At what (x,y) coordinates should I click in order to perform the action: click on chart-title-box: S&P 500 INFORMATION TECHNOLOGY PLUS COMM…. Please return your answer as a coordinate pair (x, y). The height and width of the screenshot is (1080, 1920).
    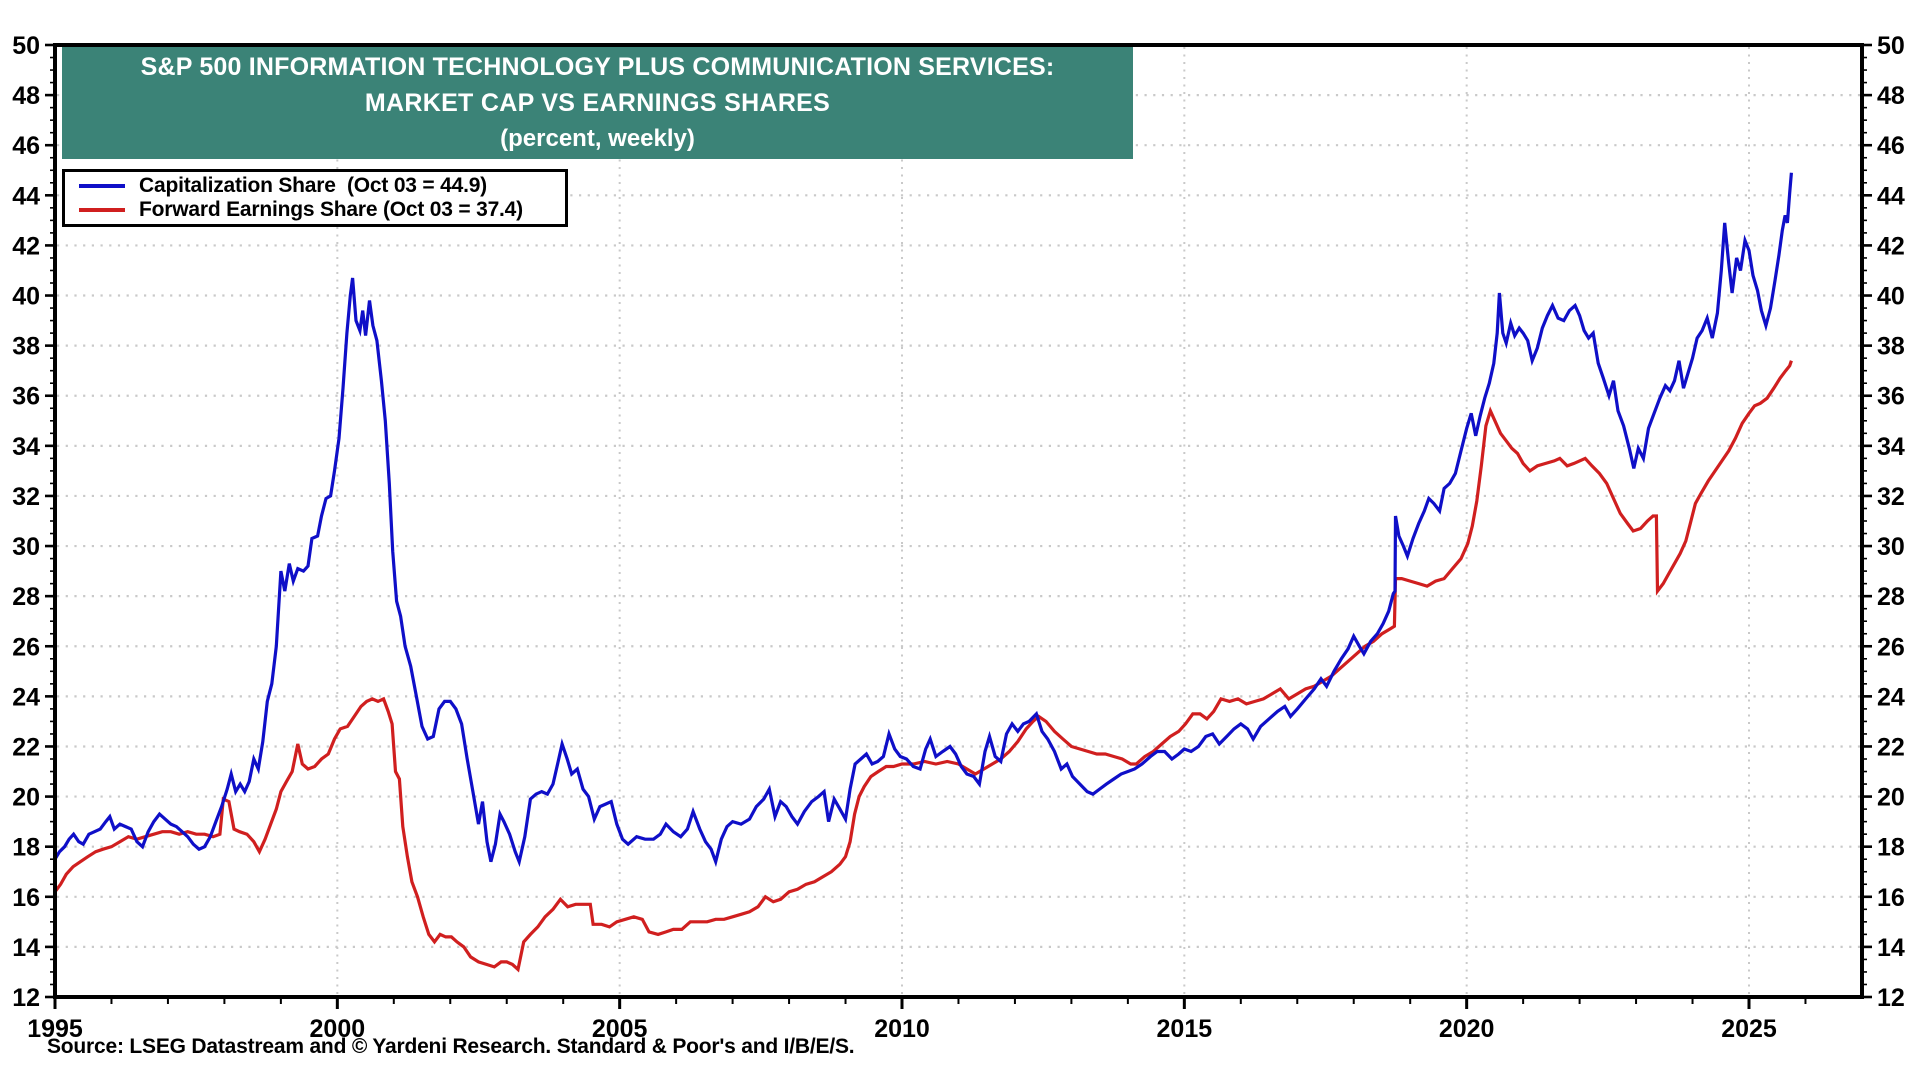
    Looking at the image, I should click on (597, 103).